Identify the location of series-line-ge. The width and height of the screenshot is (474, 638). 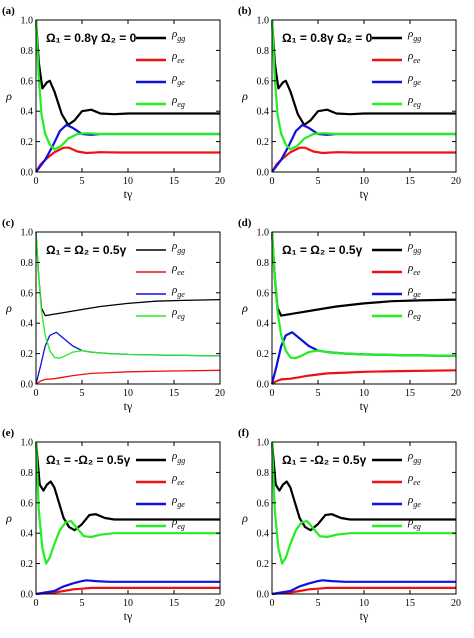
(363, 587).